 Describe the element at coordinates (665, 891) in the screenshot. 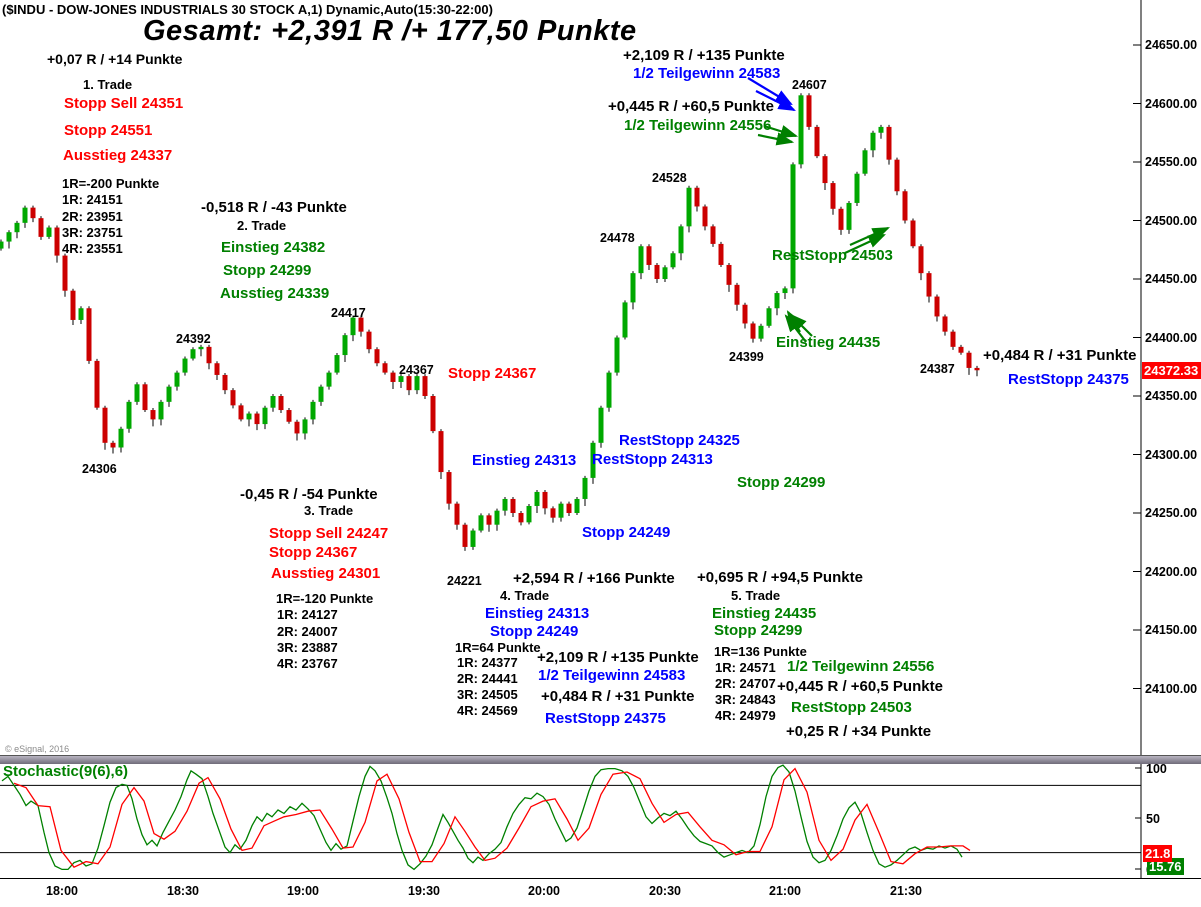

I see `time-axis-label: 20:30` at that location.